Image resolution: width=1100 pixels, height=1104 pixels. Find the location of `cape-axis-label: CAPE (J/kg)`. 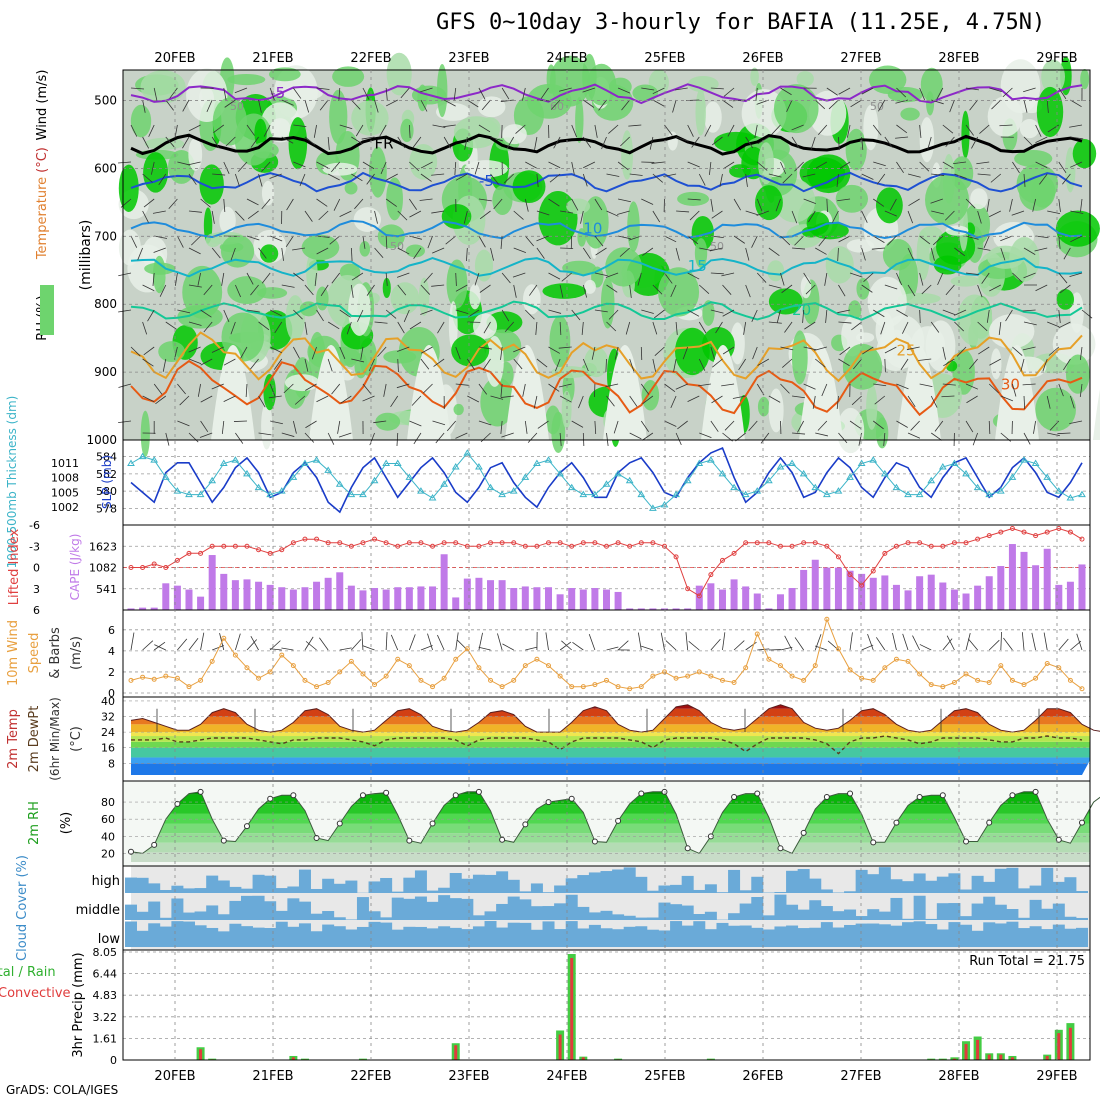

cape-axis-label: CAPE (J/kg) is located at coordinates (75, 567).